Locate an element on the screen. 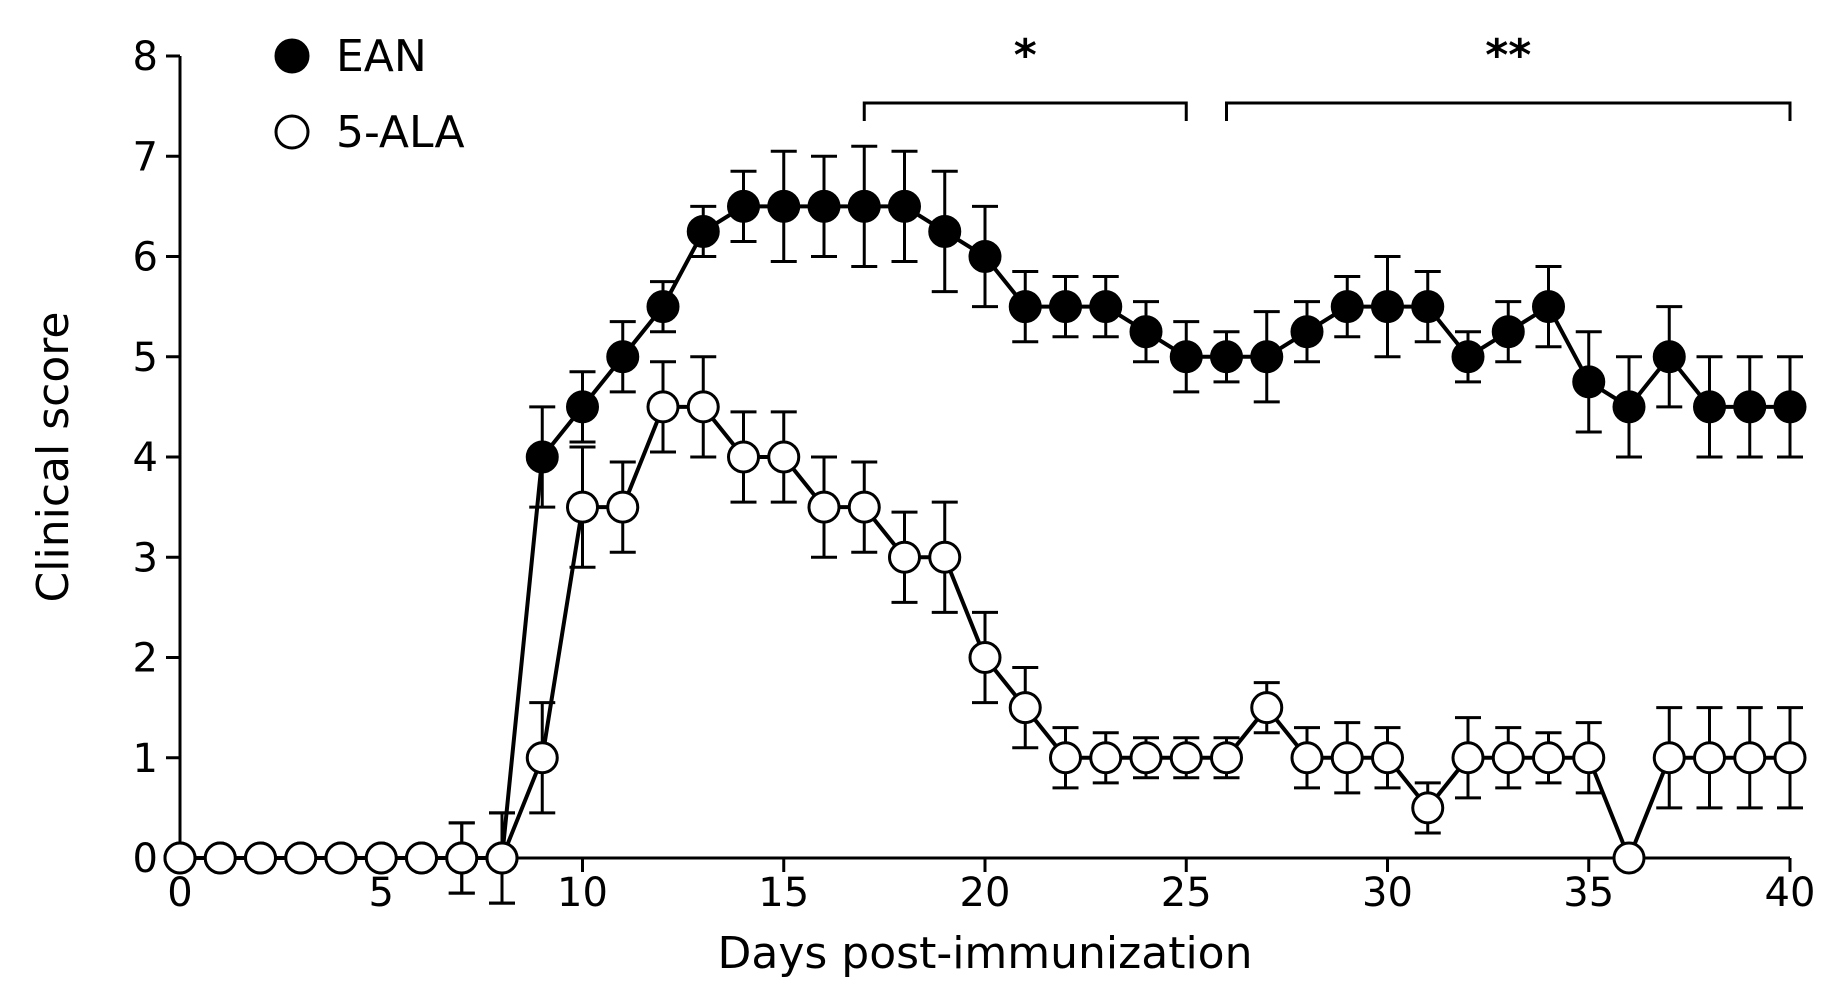 The width and height of the screenshot is (1830, 995). x-tick-label-5: 5 is located at coordinates (381, 893).